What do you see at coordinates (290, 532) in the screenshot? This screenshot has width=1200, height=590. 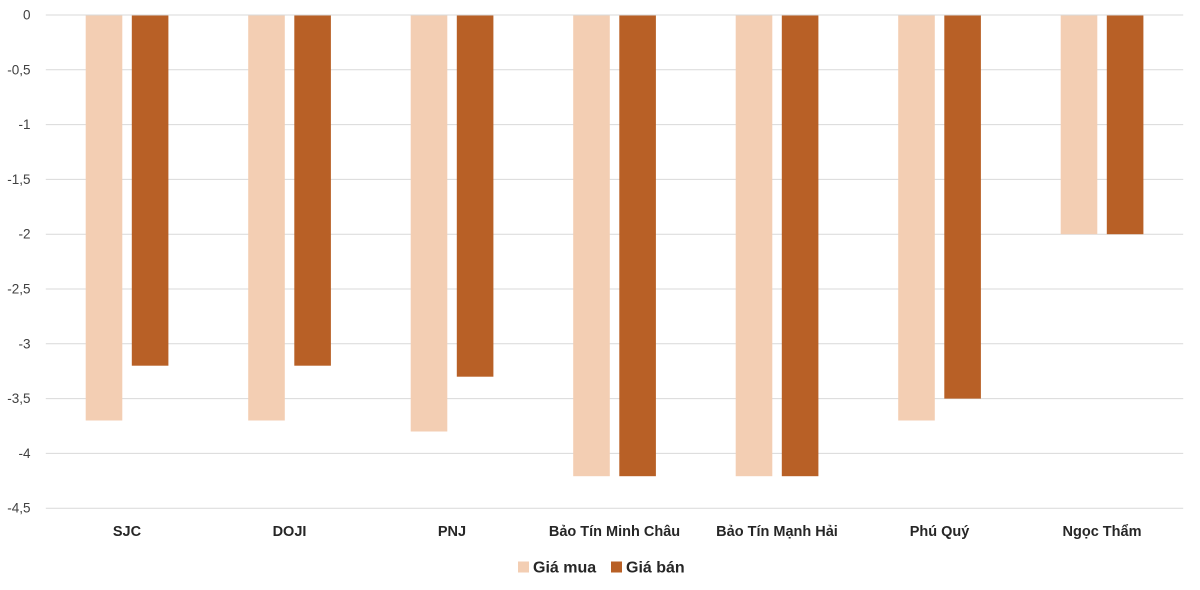 I see `svg-text: DOJI` at bounding box center [290, 532].